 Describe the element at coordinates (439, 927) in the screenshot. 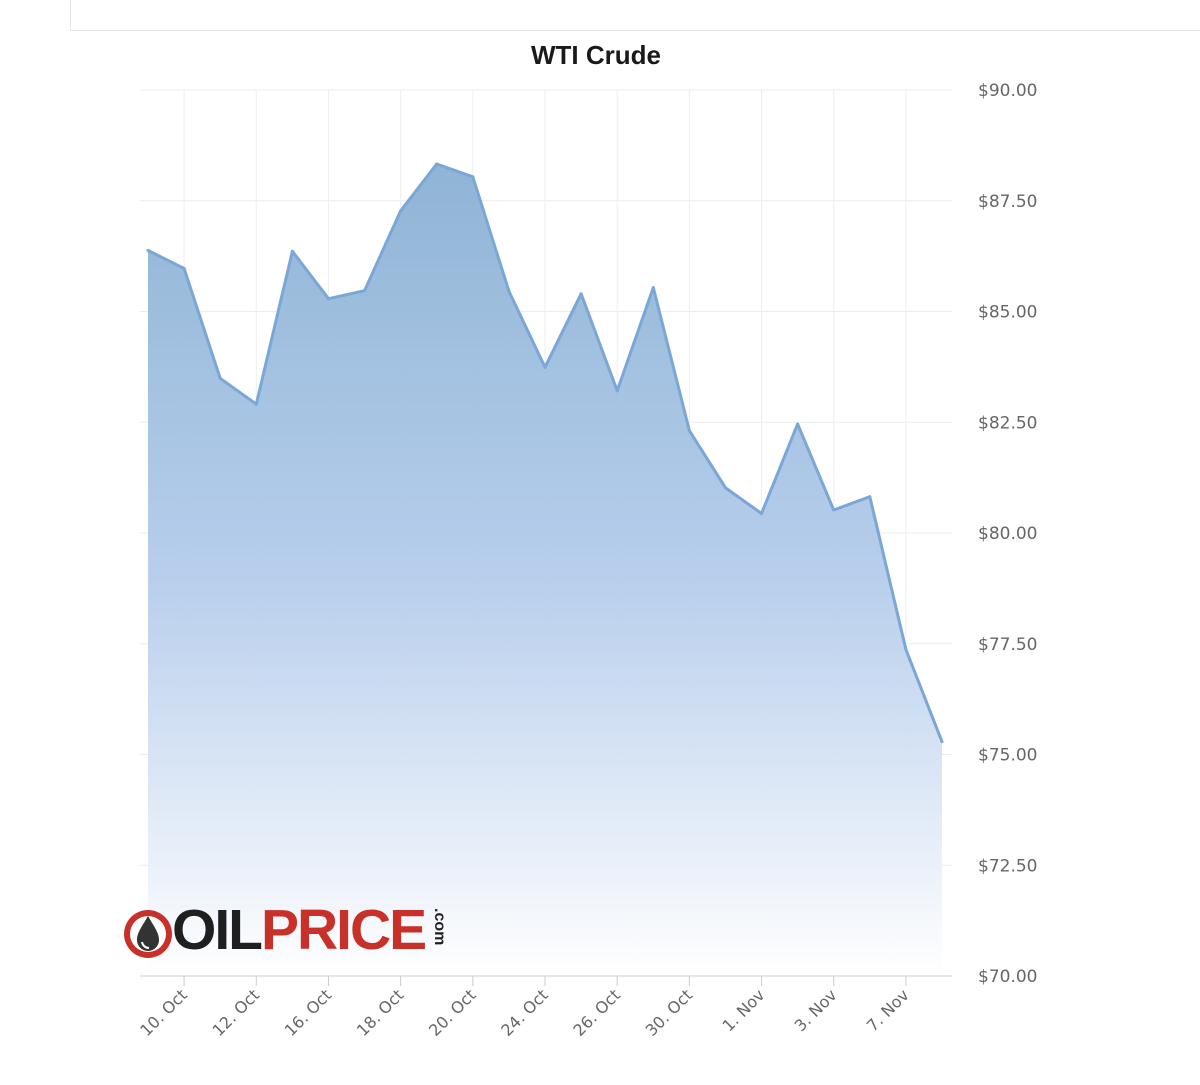

I see `logo-com-text: .com` at that location.